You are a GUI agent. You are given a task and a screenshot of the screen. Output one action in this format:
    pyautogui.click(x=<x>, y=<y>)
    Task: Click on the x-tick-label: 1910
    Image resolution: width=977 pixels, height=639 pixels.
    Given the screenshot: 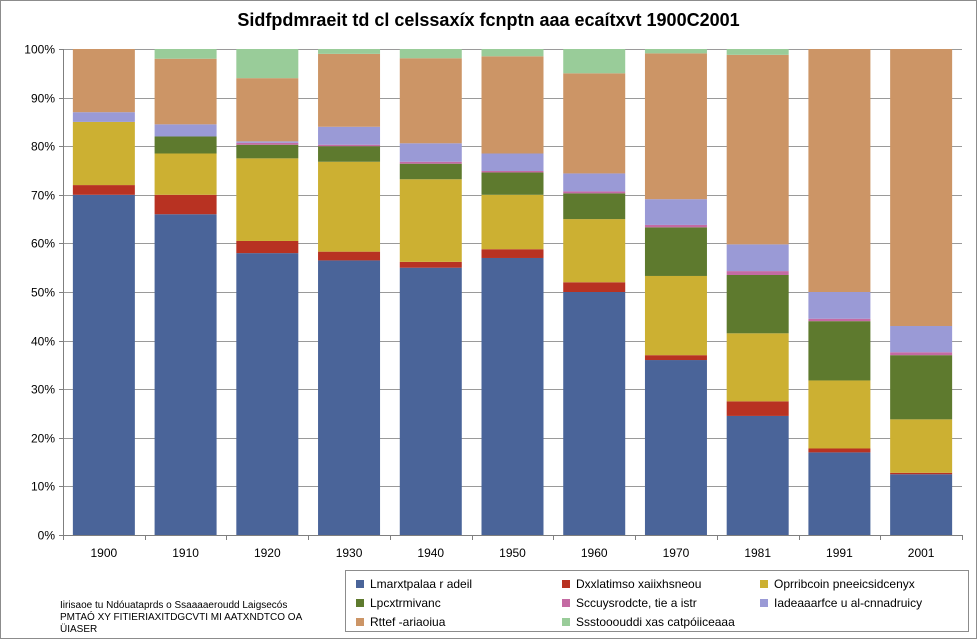 What is the action you would take?
    pyautogui.click(x=185, y=553)
    